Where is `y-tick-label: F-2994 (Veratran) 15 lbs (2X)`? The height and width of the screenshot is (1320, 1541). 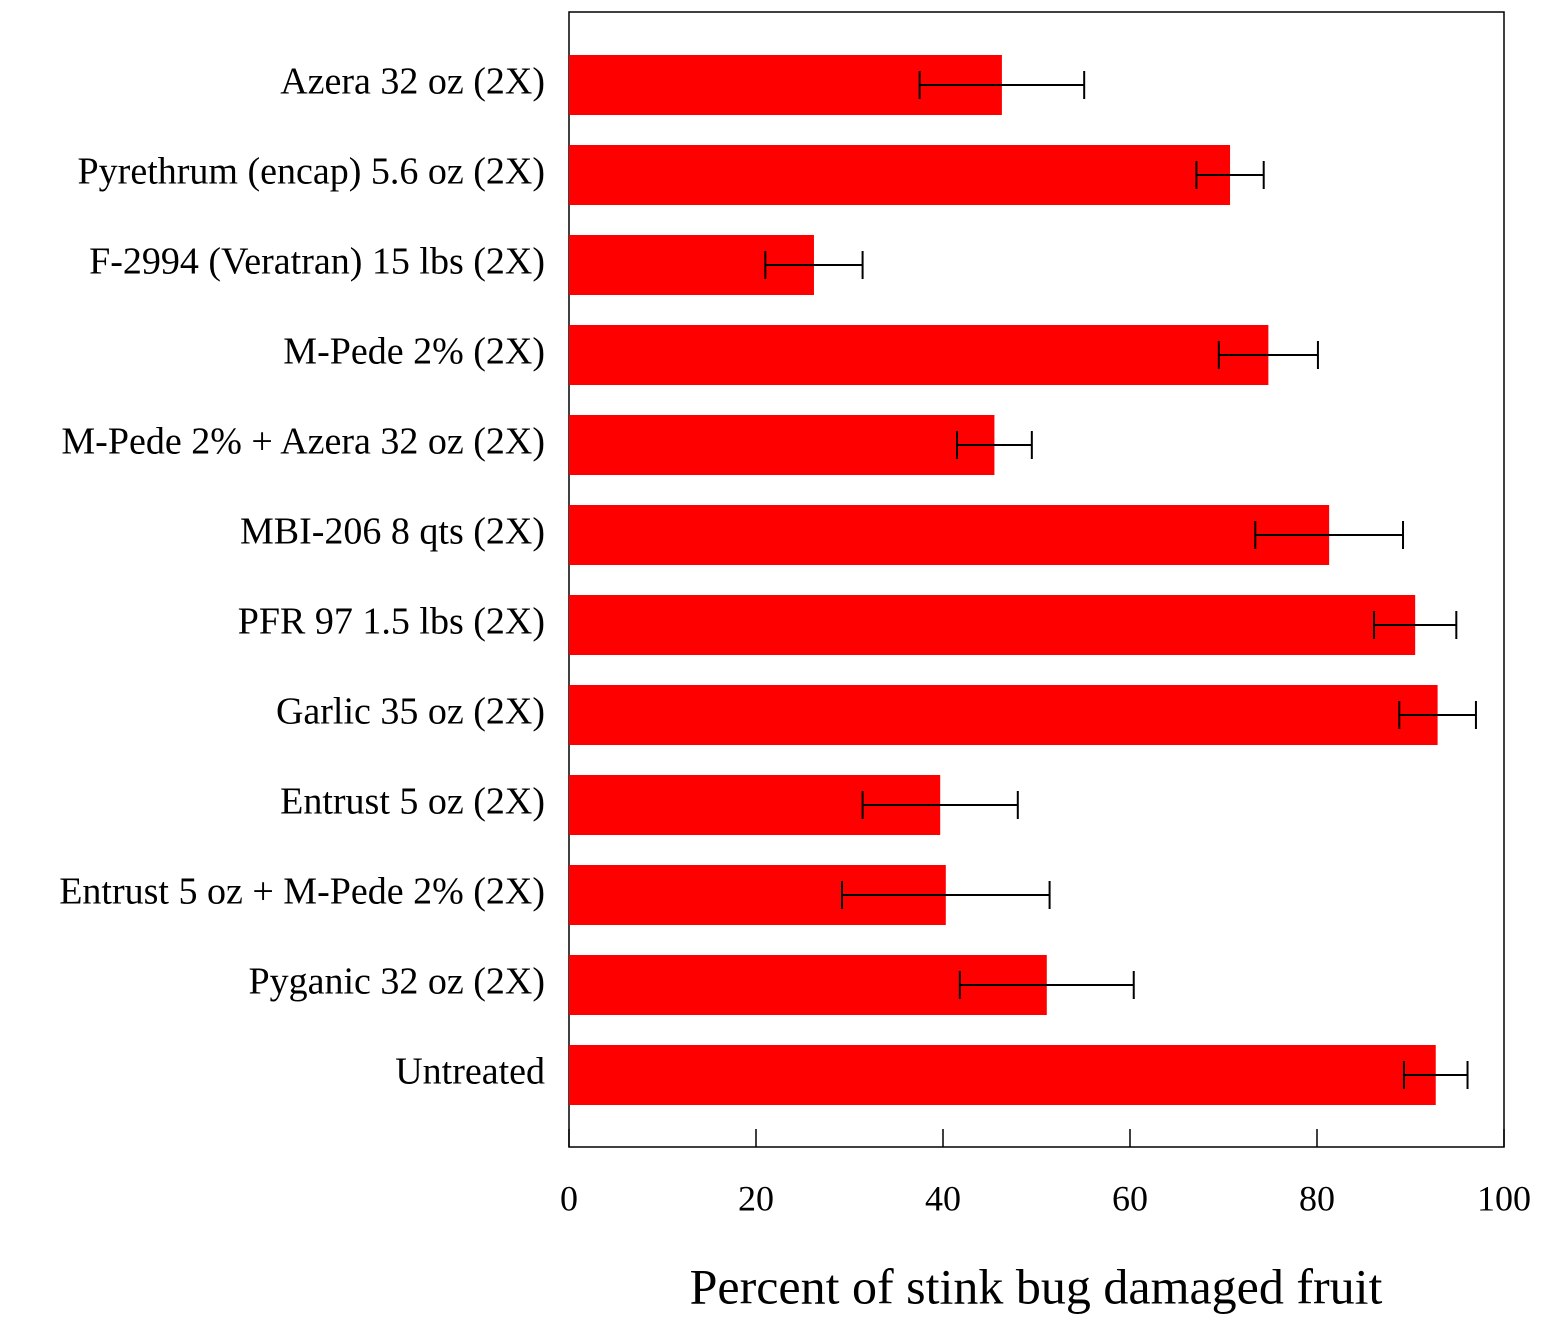
y-tick-label: F-2994 (Veratran) 15 lbs (2X) is located at coordinates (317, 262).